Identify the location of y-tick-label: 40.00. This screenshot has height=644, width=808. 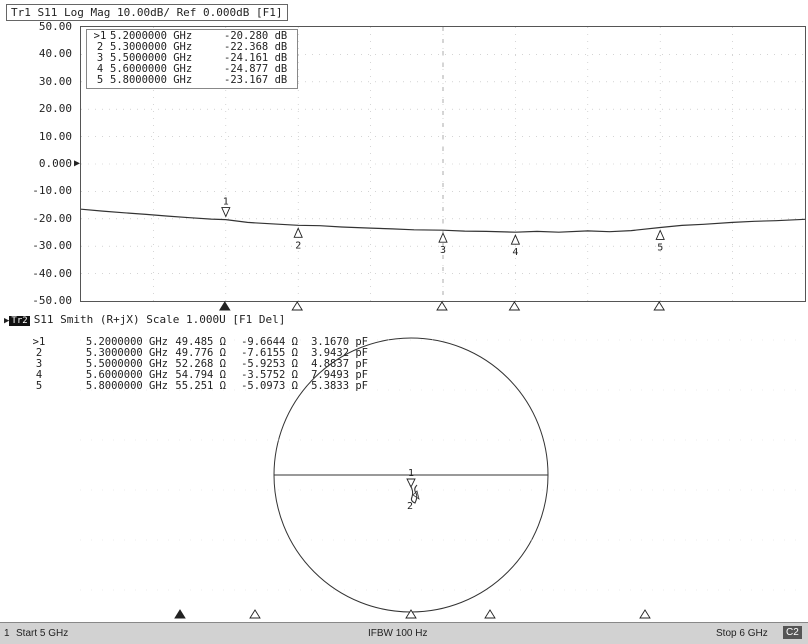
(55, 54).